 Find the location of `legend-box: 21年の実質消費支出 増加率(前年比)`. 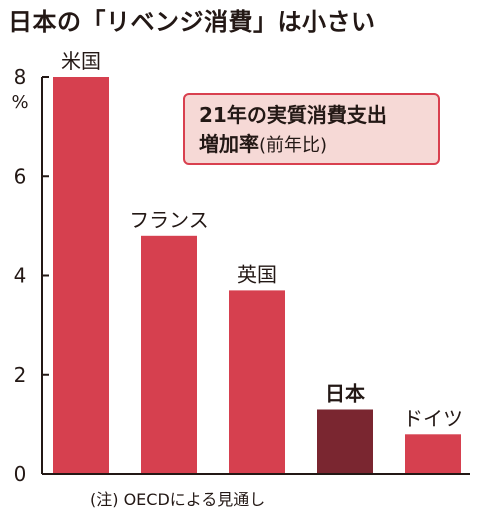

legend-box: 21年の実質消費支出 増加率(前年比) is located at coordinates (311, 129).